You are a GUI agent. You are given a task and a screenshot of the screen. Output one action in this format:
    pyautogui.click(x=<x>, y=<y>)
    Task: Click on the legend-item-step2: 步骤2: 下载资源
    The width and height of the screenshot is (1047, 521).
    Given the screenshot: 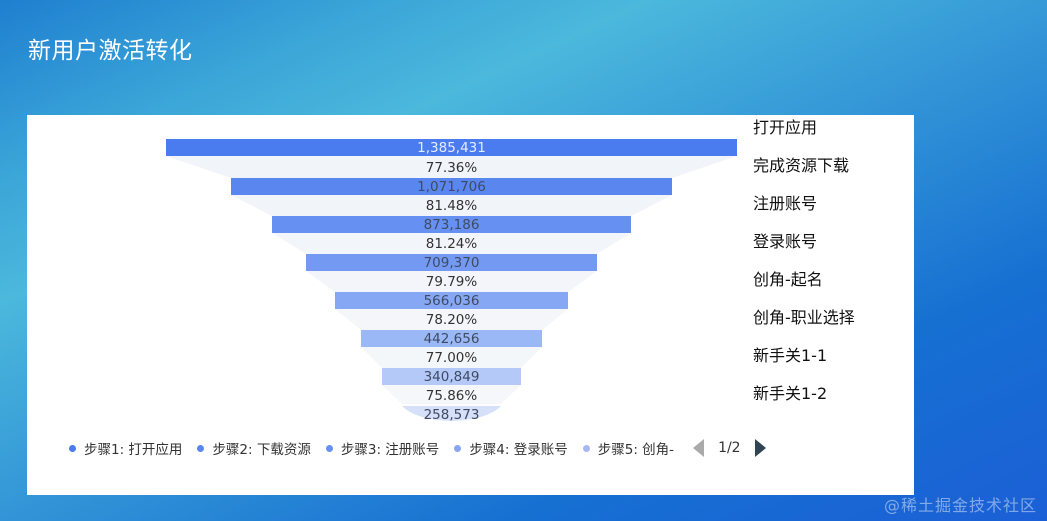 What is the action you would take?
    pyautogui.click(x=254, y=448)
    